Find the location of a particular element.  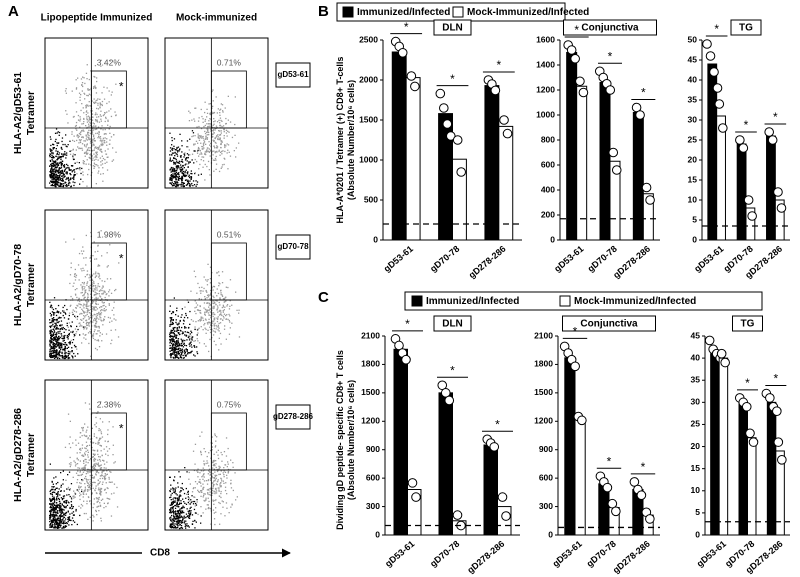

y-tick-label: 2500 is located at coordinates (368, 39).